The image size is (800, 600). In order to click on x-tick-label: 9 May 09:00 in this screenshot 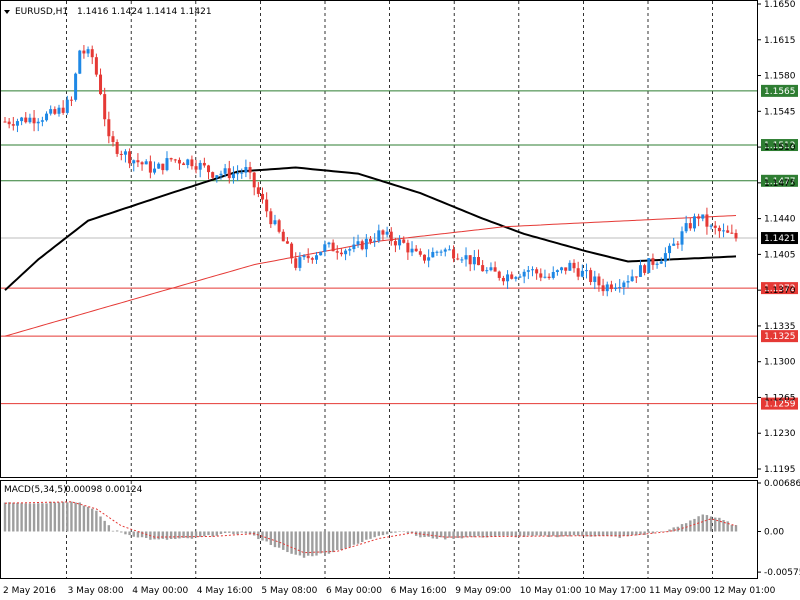, I will do `click(483, 591)`.